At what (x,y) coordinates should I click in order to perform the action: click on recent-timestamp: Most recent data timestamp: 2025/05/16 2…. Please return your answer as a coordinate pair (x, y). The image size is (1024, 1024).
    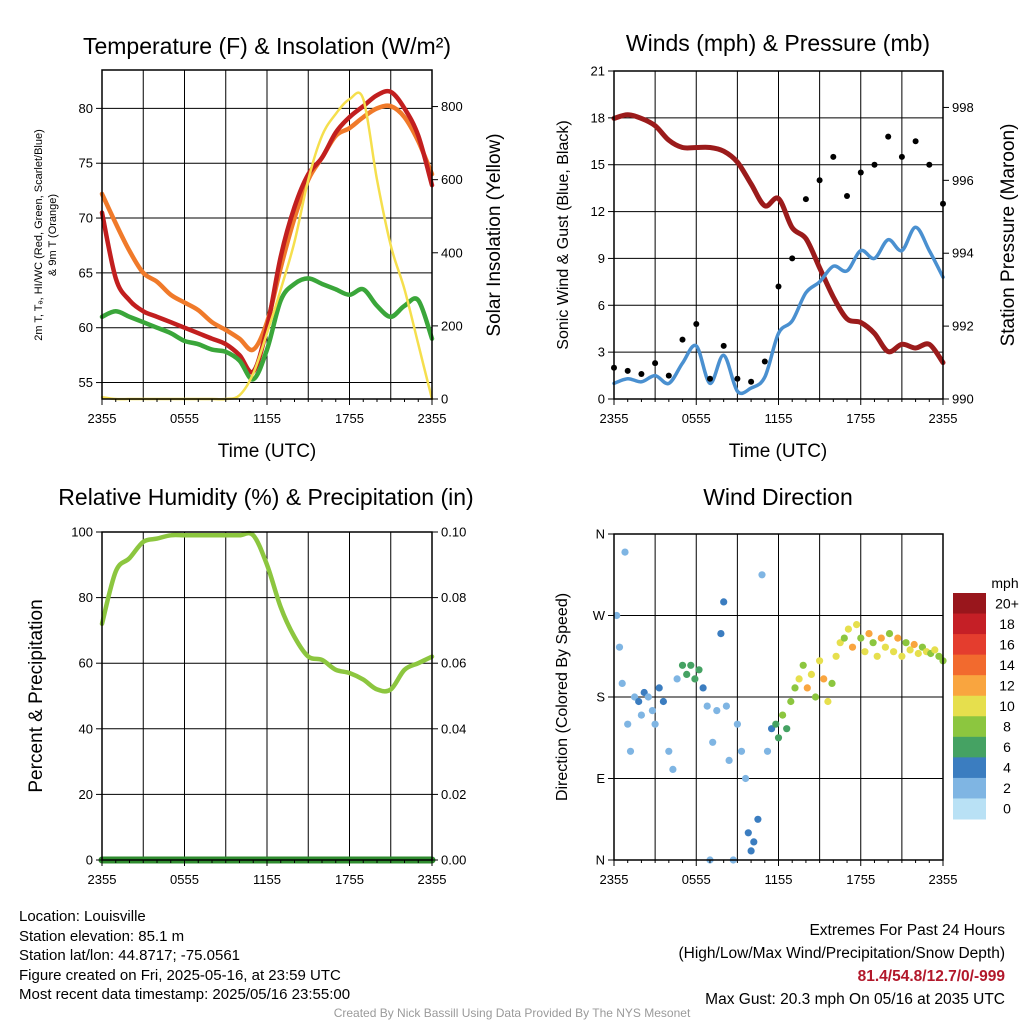
    Looking at the image, I should click on (185, 994).